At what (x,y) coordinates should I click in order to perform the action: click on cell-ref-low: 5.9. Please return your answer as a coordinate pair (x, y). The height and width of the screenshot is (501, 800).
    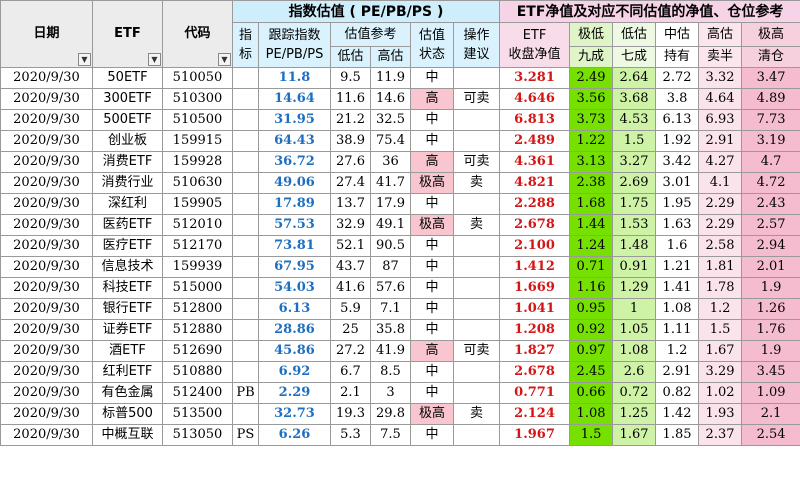
    Looking at the image, I should click on (350, 309).